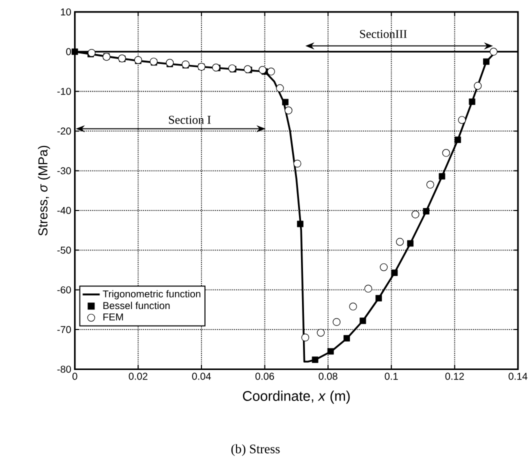 This screenshot has height=462, width=531. What do you see at coordinates (64, 210) in the screenshot?
I see `y-tick-label: -40` at bounding box center [64, 210].